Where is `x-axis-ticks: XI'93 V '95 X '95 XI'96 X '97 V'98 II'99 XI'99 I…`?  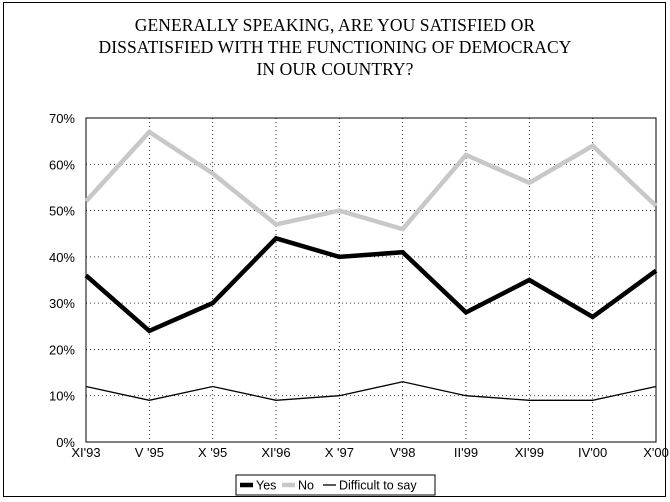
x-axis-ticks: XI'93 V '95 X '95 XI'96 X '97 V'98 II'99 XI'99 I… is located at coordinates (369, 452).